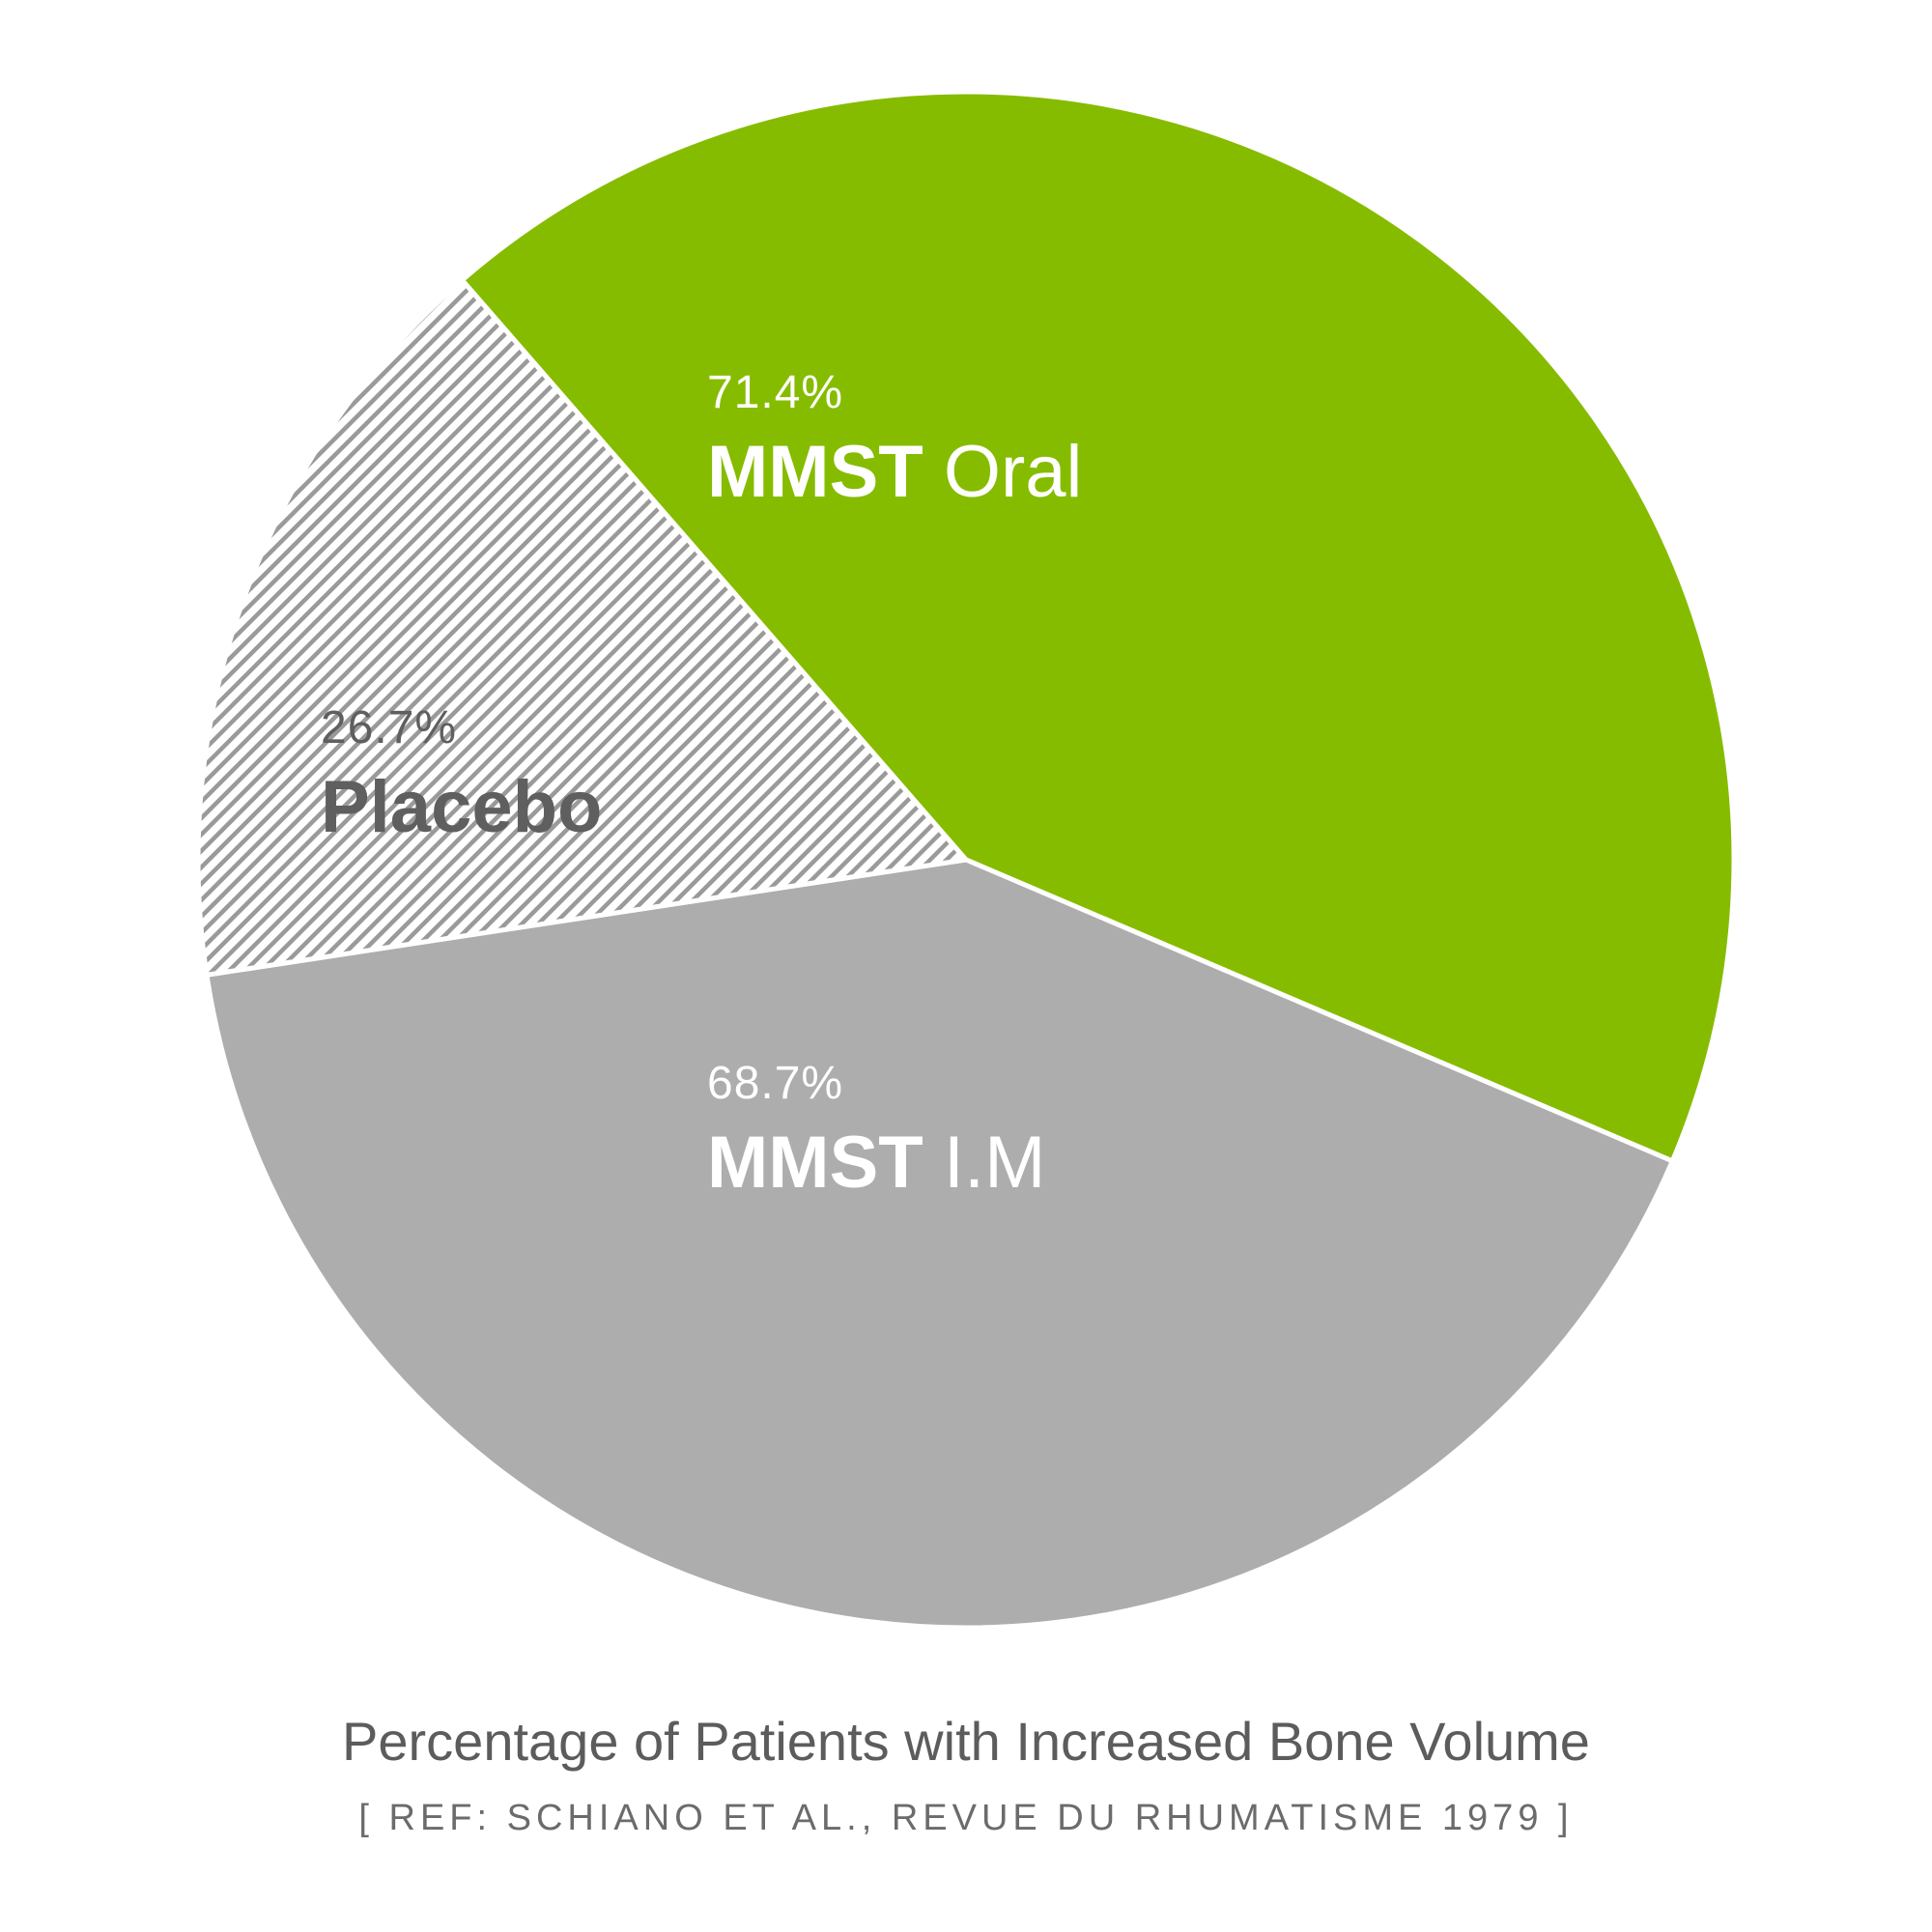 The height and width of the screenshot is (1932, 1932). What do you see at coordinates (389, 727) in the screenshot?
I see `slice-percent: 26.7%` at bounding box center [389, 727].